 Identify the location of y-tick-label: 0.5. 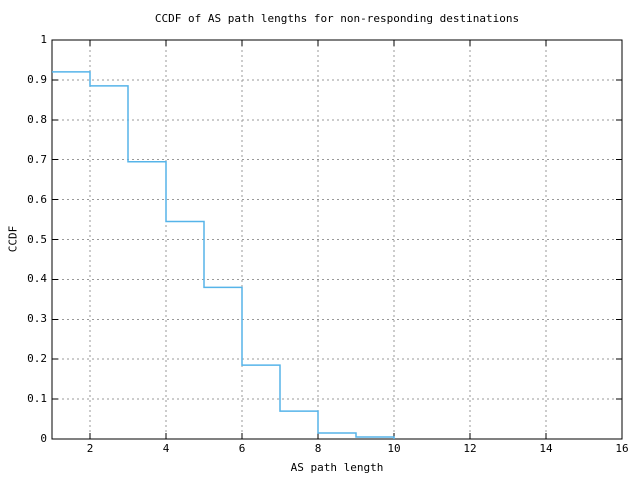
(37, 239).